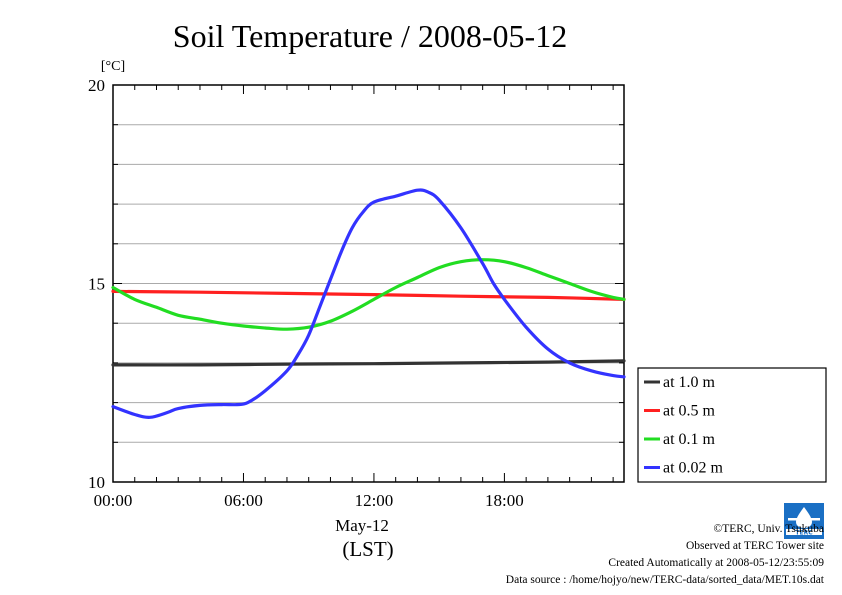  What do you see at coordinates (370, 36) in the screenshot?
I see `chart-title: Soil Temperature / 2008-05-12` at bounding box center [370, 36].